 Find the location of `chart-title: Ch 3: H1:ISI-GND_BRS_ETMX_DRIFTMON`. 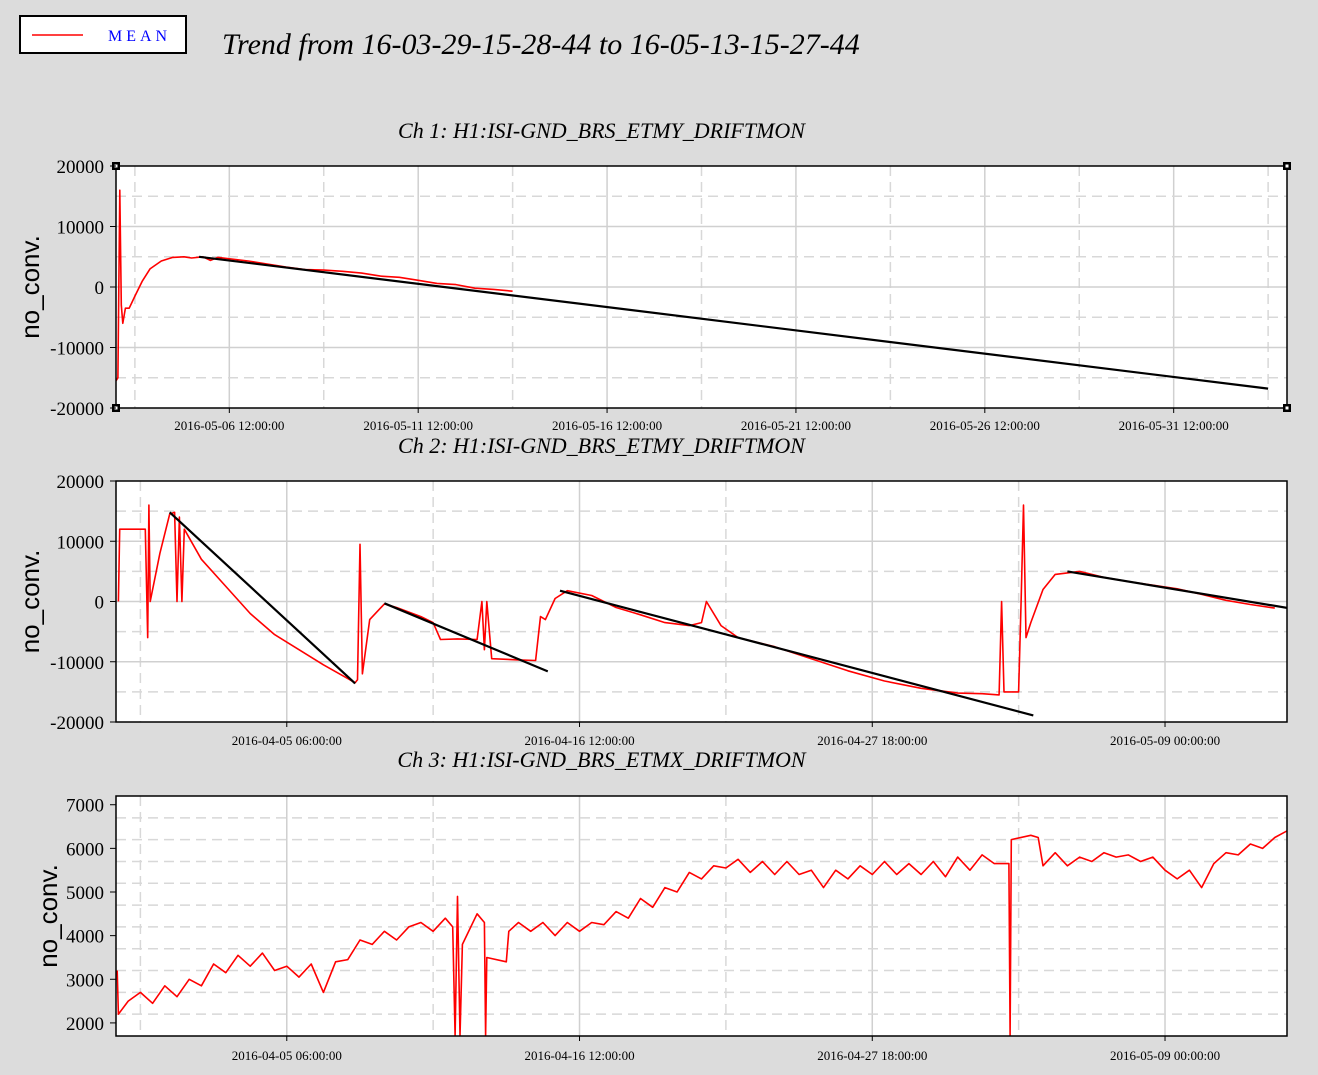

chart-title: Ch 3: H1:ISI-GND_BRS_ETMX_DRIFTMON is located at coordinates (601, 759).